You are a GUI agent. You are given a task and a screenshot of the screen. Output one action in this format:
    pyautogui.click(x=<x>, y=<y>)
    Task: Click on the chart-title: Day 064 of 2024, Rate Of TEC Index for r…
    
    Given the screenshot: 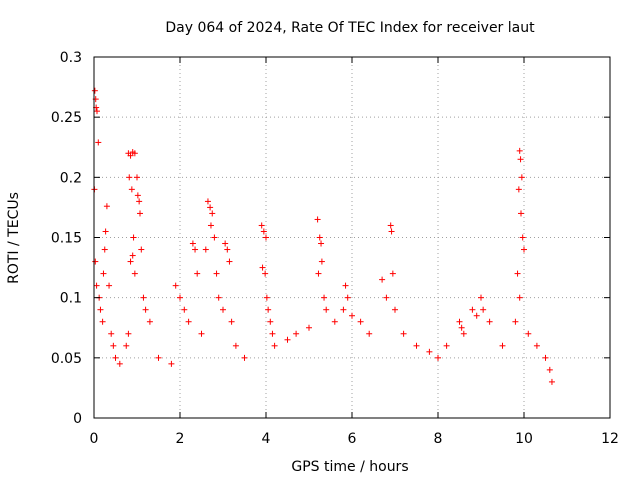 What is the action you would take?
    pyautogui.click(x=350, y=28)
    